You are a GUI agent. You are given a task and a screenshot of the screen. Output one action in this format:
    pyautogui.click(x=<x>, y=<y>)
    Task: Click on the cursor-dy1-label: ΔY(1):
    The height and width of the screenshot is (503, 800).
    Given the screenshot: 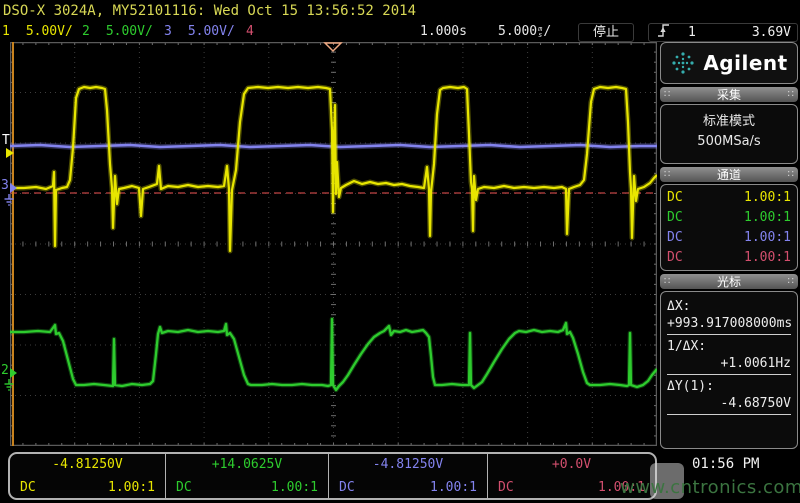 What is the action you would take?
    pyautogui.click(x=690, y=386)
    